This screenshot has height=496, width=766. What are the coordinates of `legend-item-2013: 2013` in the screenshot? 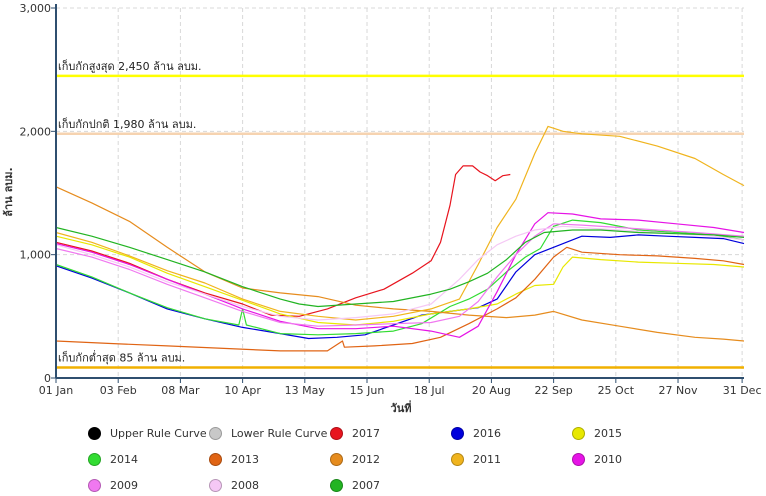 It's located at (234, 459).